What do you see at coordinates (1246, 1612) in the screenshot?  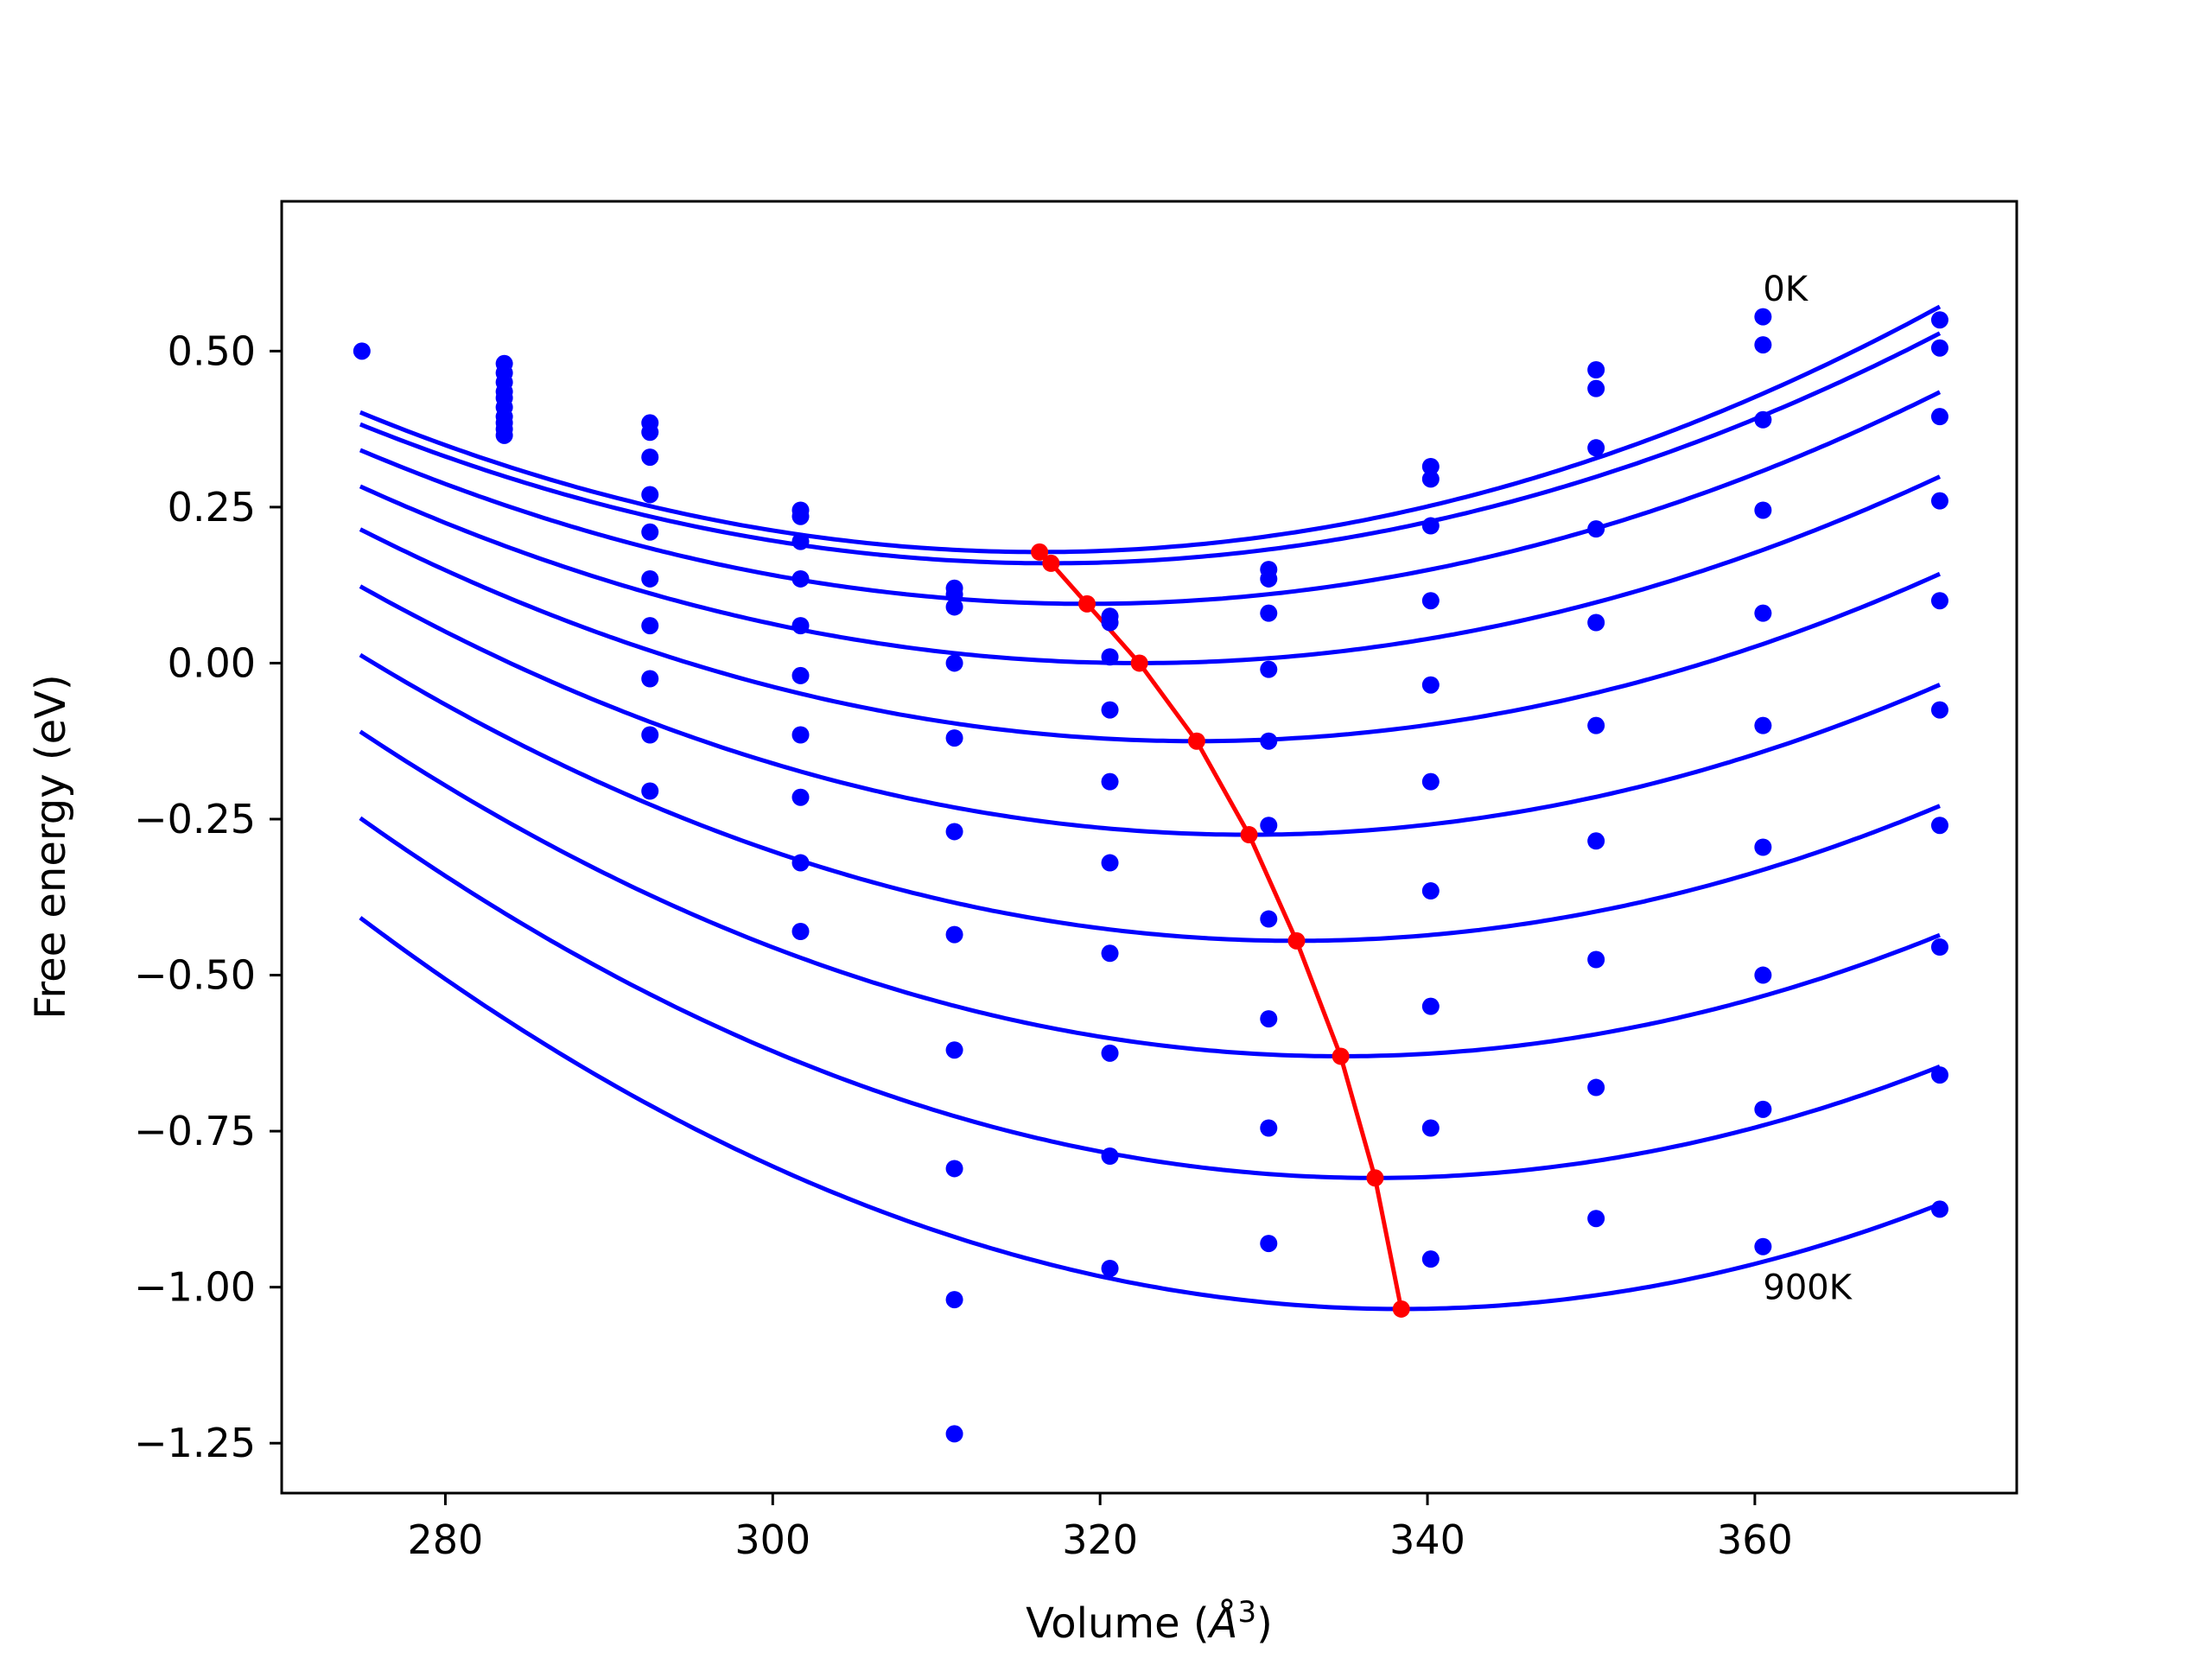 I see `x-axis-label-exponent: 3` at bounding box center [1246, 1612].